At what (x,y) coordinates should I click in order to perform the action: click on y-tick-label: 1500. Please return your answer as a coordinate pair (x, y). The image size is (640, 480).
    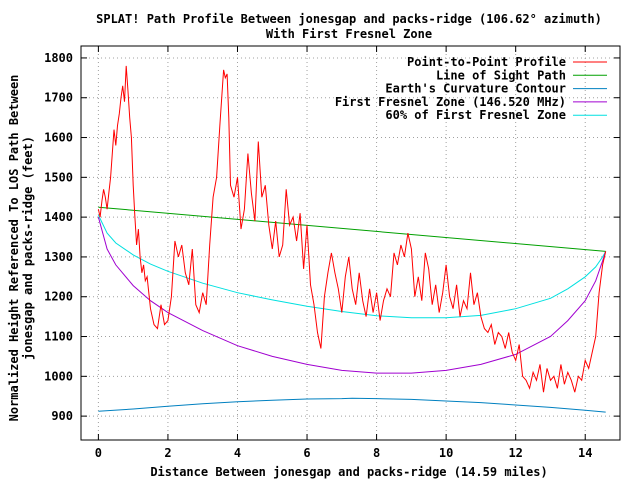
    Looking at the image, I should click on (58, 177).